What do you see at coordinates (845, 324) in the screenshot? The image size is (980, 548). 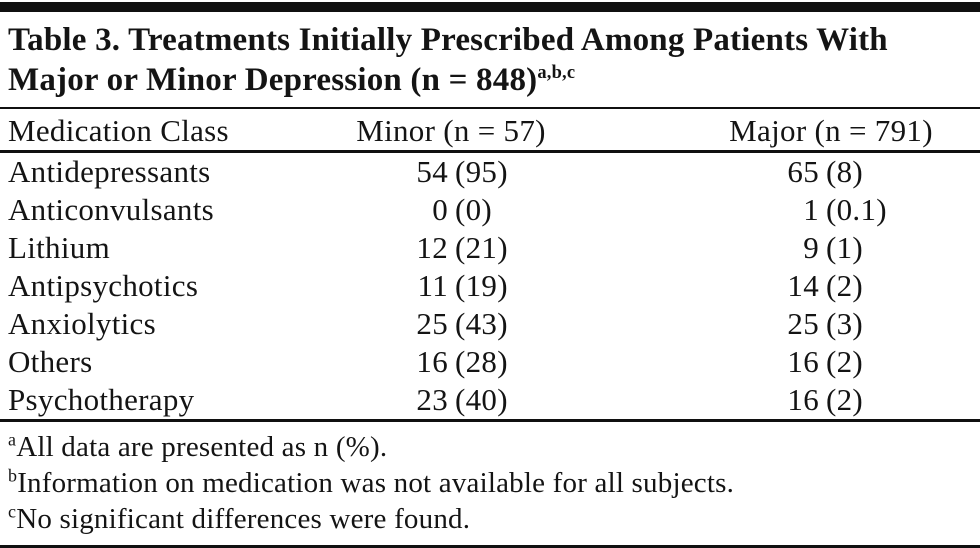 I see `major-percent: (3)` at bounding box center [845, 324].